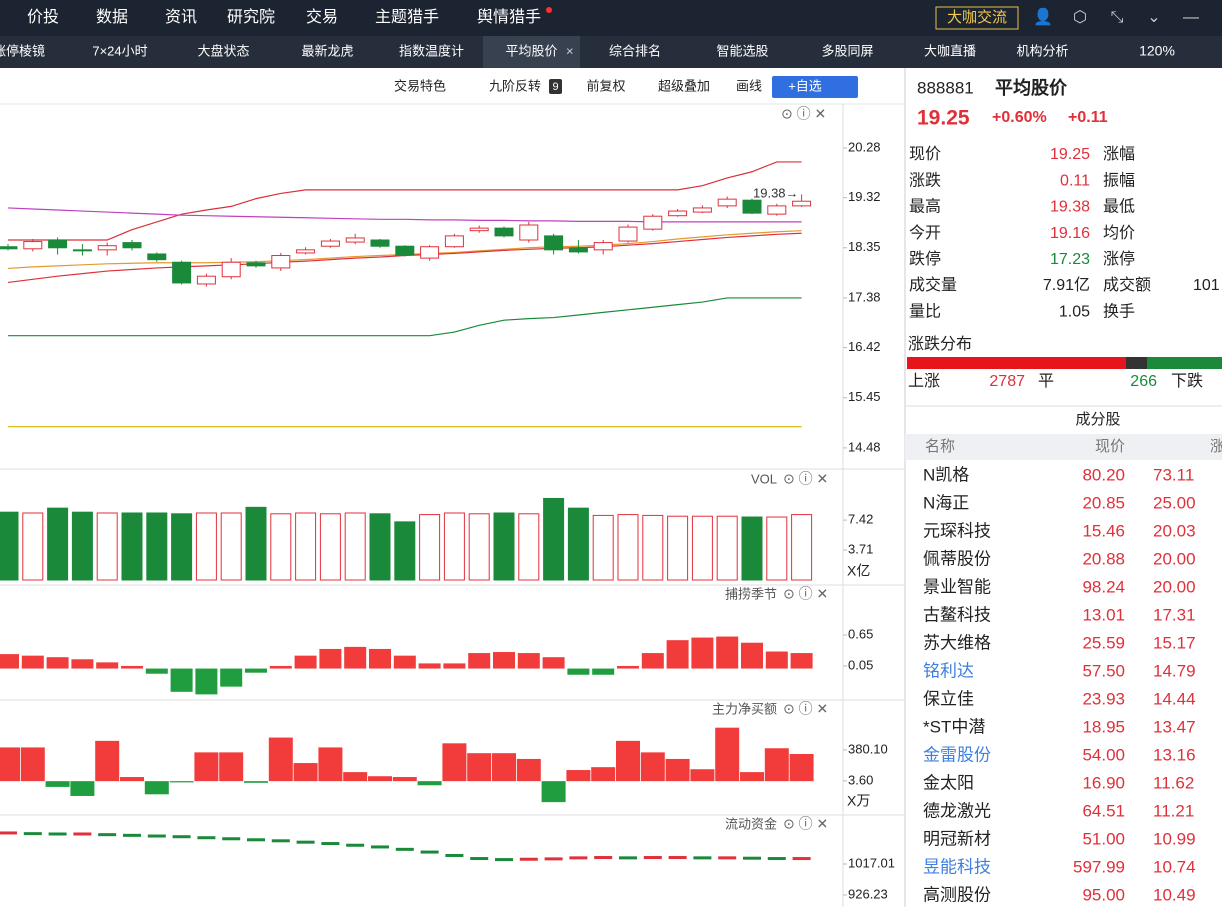 The width and height of the screenshot is (1222, 907). I want to click on stock-name: 景业智能, so click(957, 586).